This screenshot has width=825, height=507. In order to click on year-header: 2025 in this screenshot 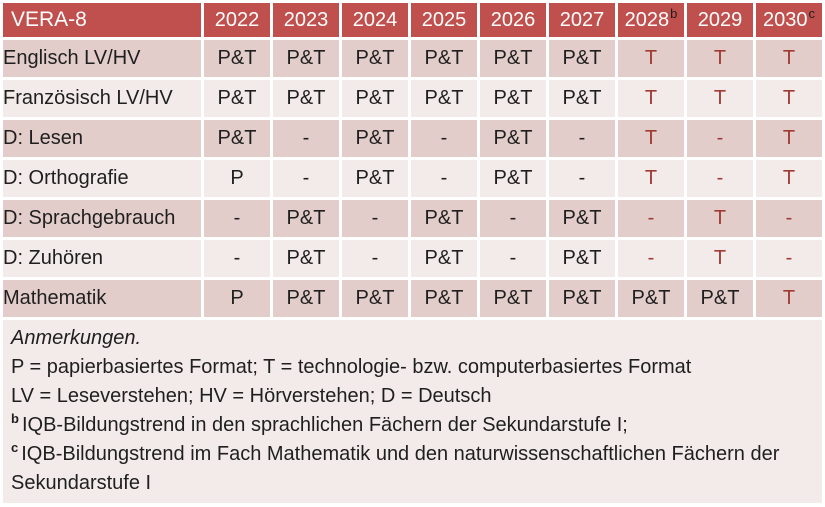, I will do `click(444, 20)`.